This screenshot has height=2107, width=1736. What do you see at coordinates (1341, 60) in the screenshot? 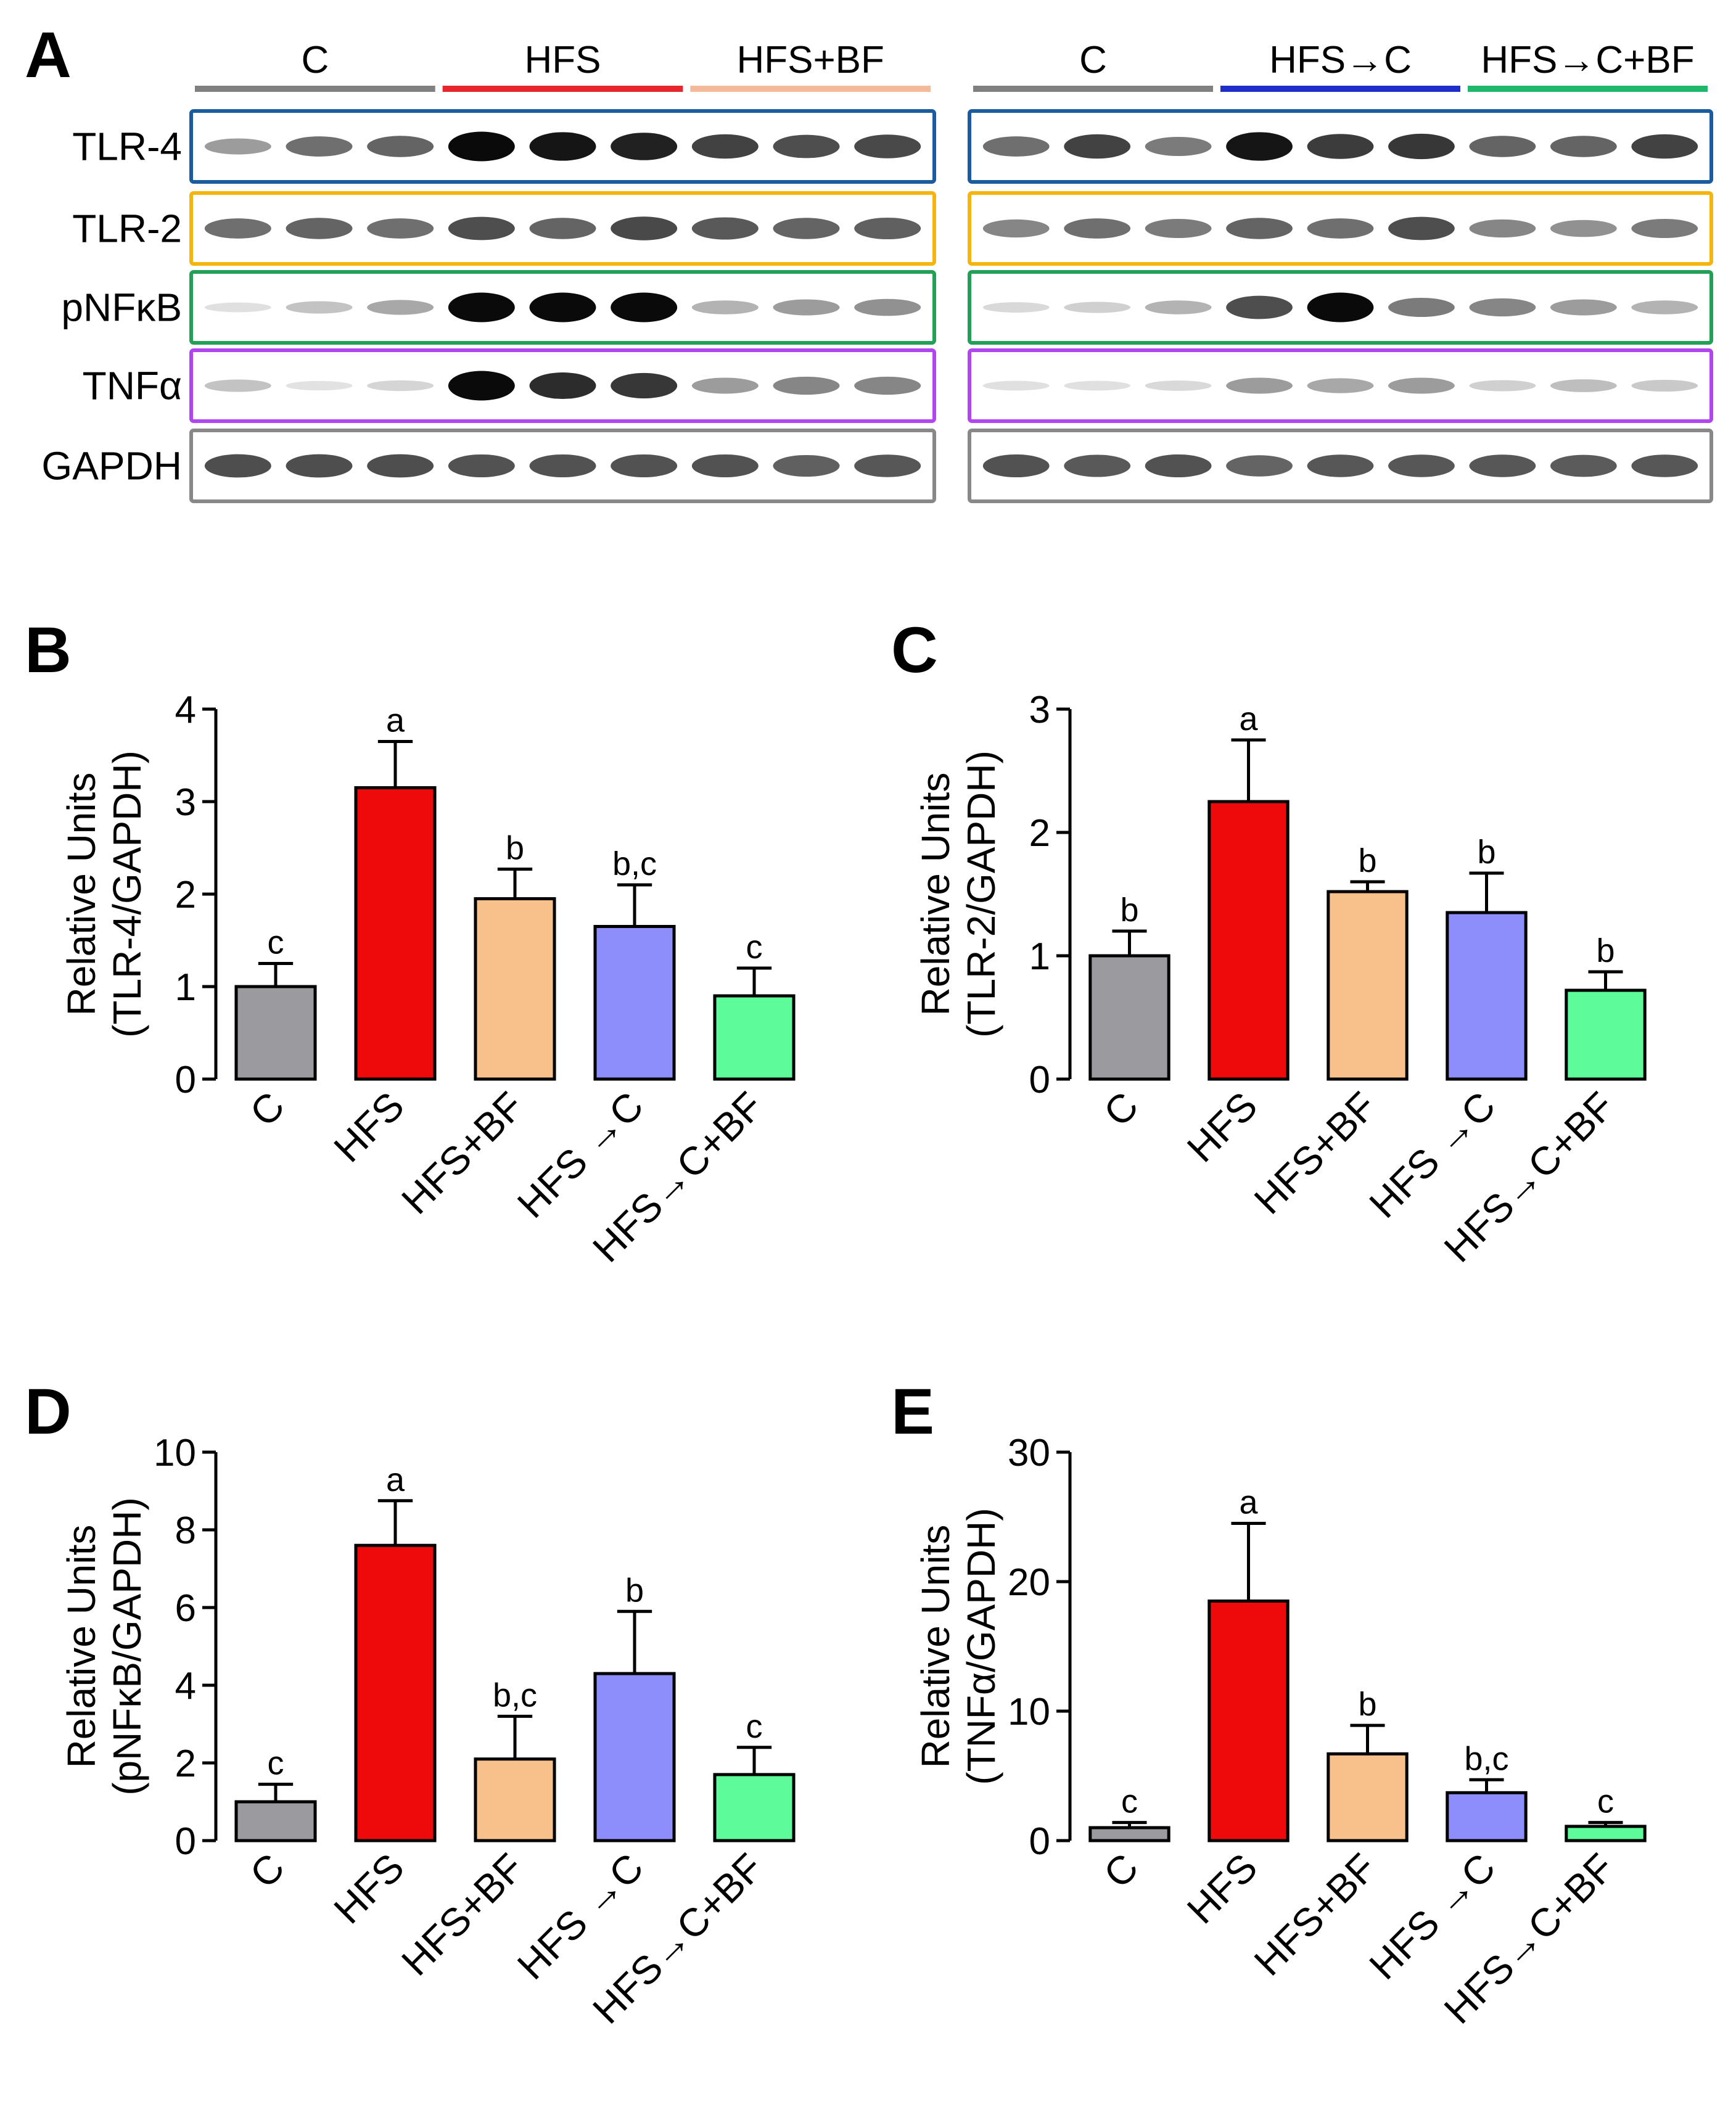
I see `right-group-label-hfs-c: HFS→C` at bounding box center [1341, 60].